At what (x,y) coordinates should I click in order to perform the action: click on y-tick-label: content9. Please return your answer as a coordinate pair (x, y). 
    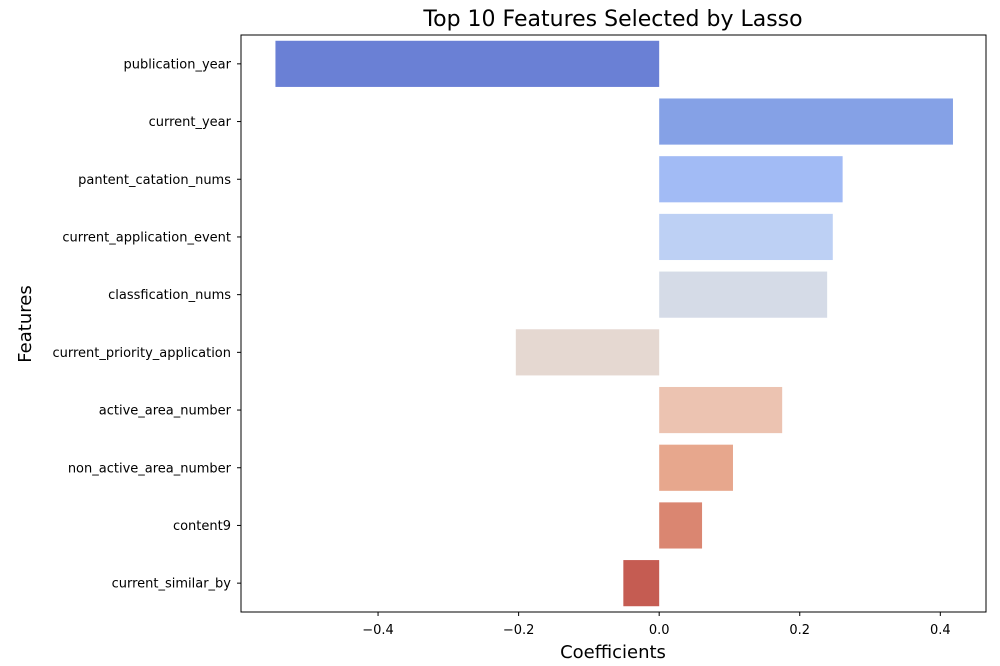
    Looking at the image, I should click on (202, 526).